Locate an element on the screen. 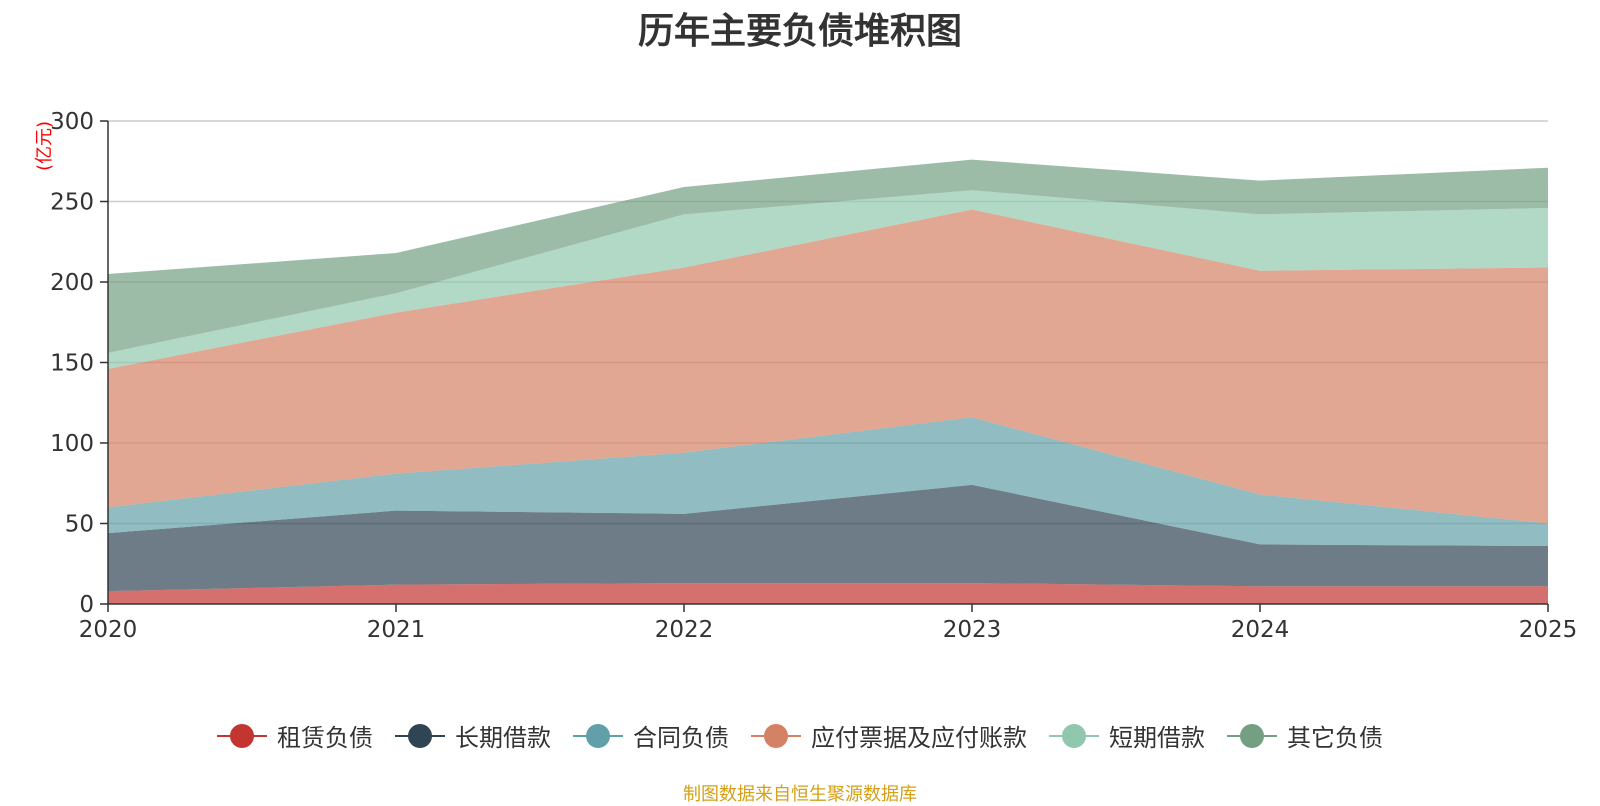 This screenshot has height=806, width=1600. legend-label: 其它负债 is located at coordinates (1335, 738).